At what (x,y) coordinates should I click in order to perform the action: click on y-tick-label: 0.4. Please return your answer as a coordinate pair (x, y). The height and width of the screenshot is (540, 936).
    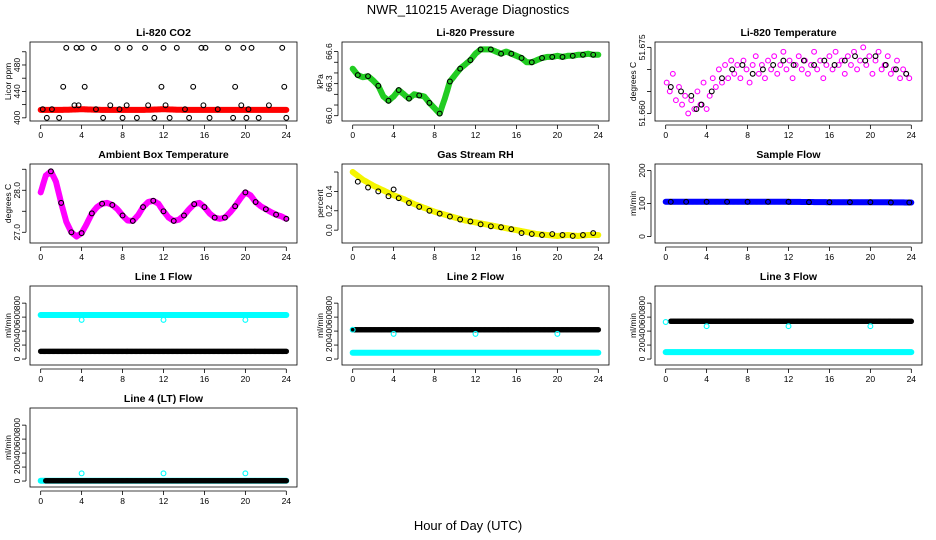
    Looking at the image, I should click on (329, 191).